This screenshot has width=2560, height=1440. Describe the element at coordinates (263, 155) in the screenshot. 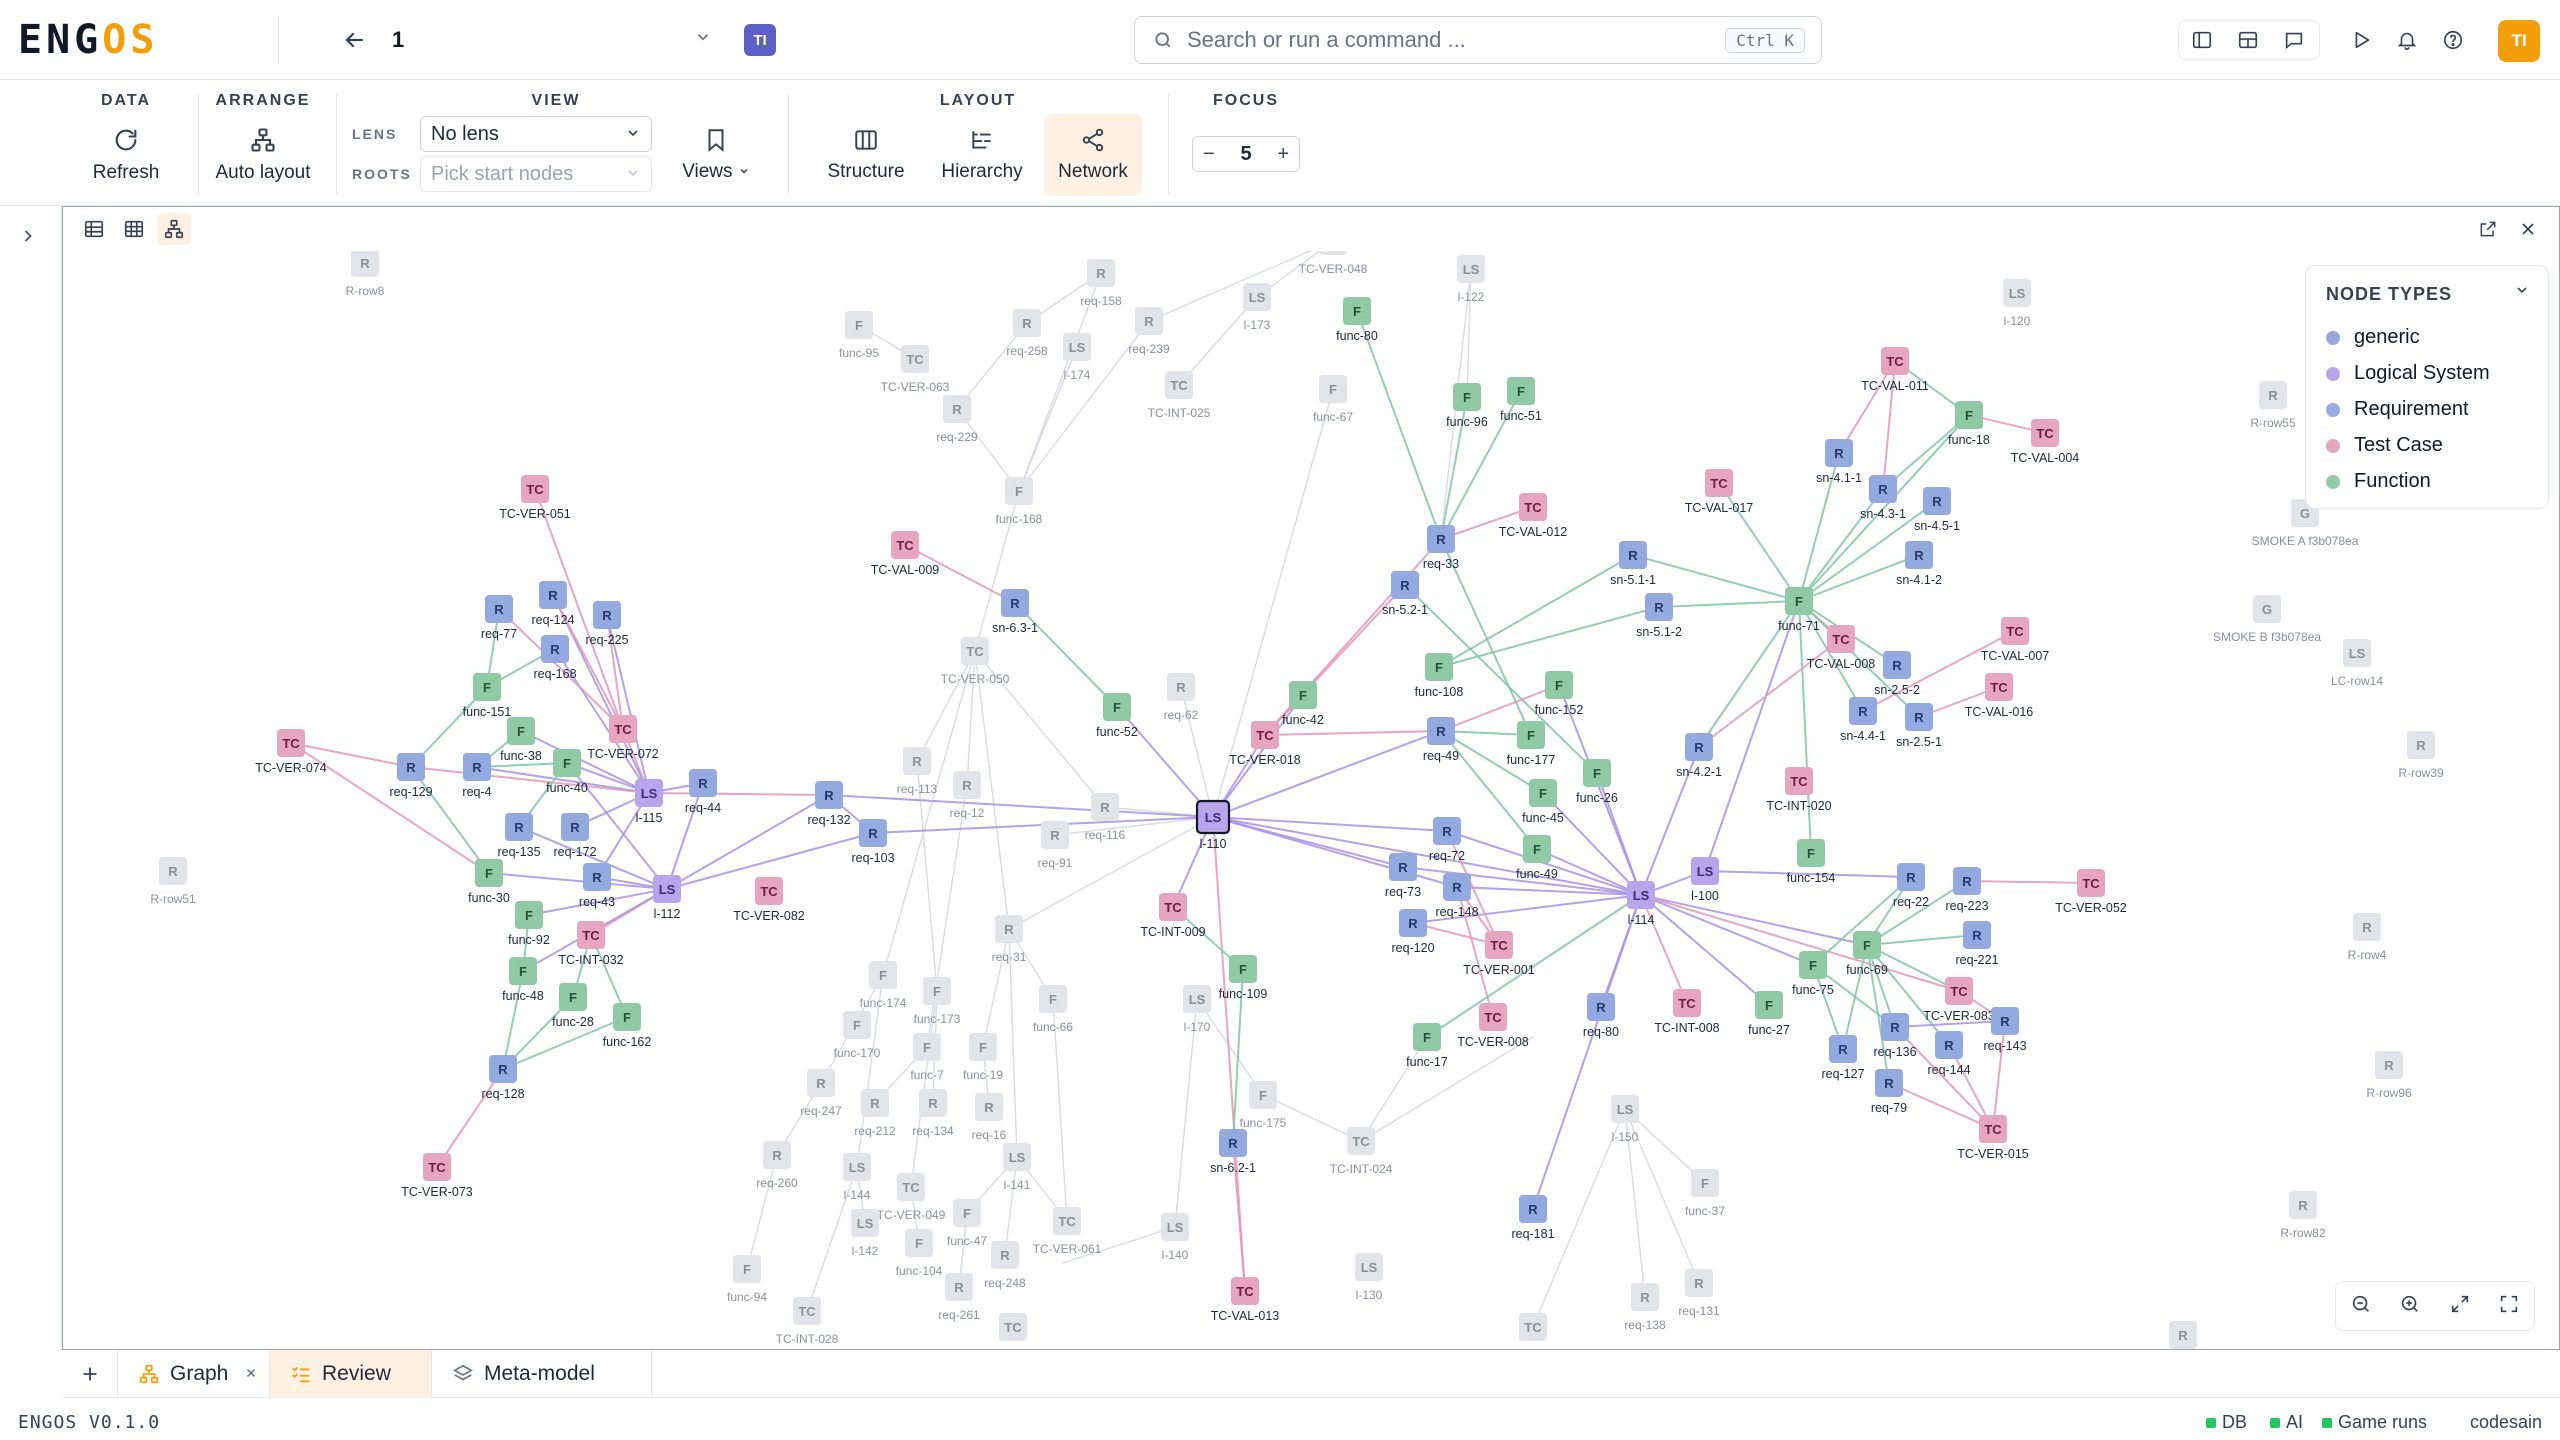

I see `auto-layout-button: Auto layout` at that location.